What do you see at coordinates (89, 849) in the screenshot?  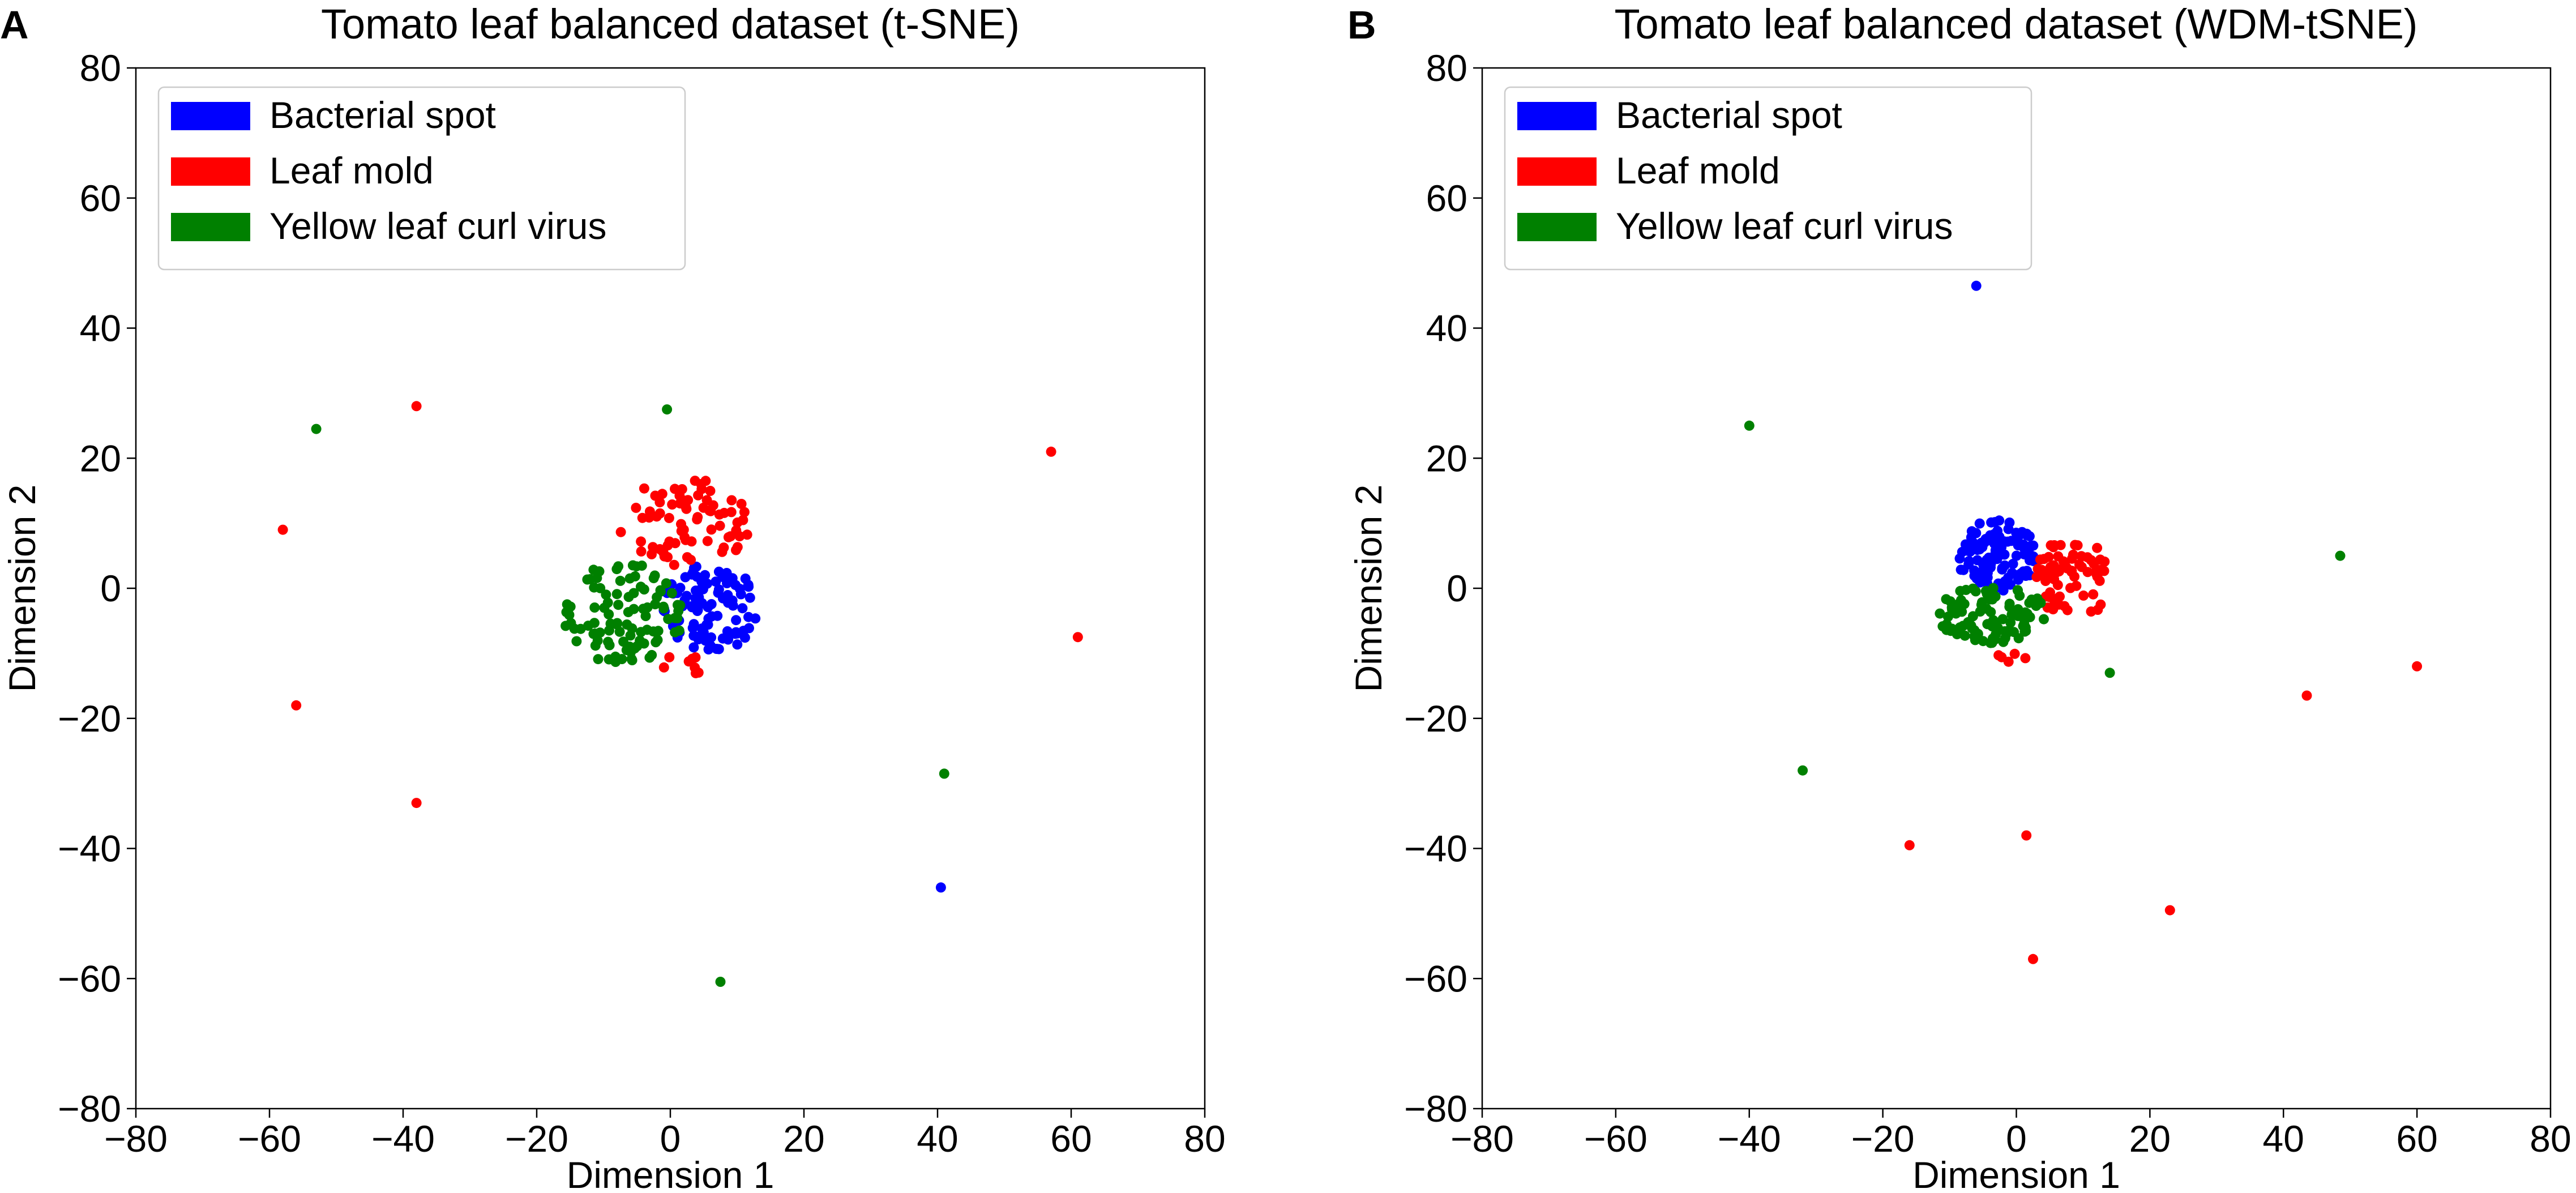 I see `y-tick-label: −40` at bounding box center [89, 849].